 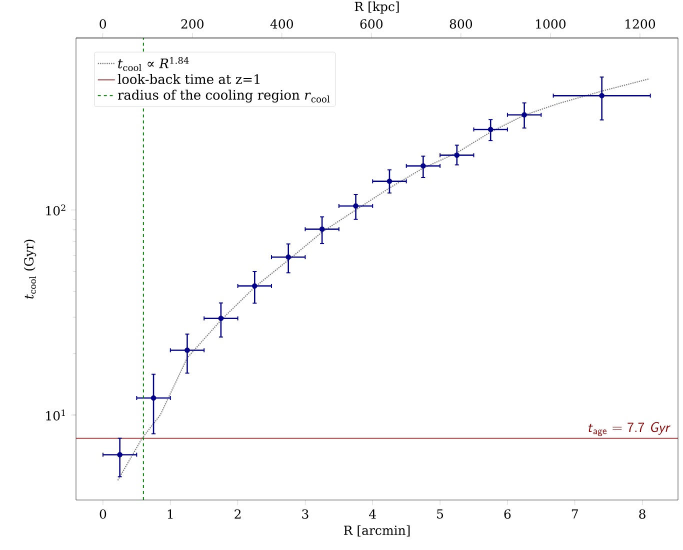 I want to click on x-tick-label: 0, so click(x=103, y=514).